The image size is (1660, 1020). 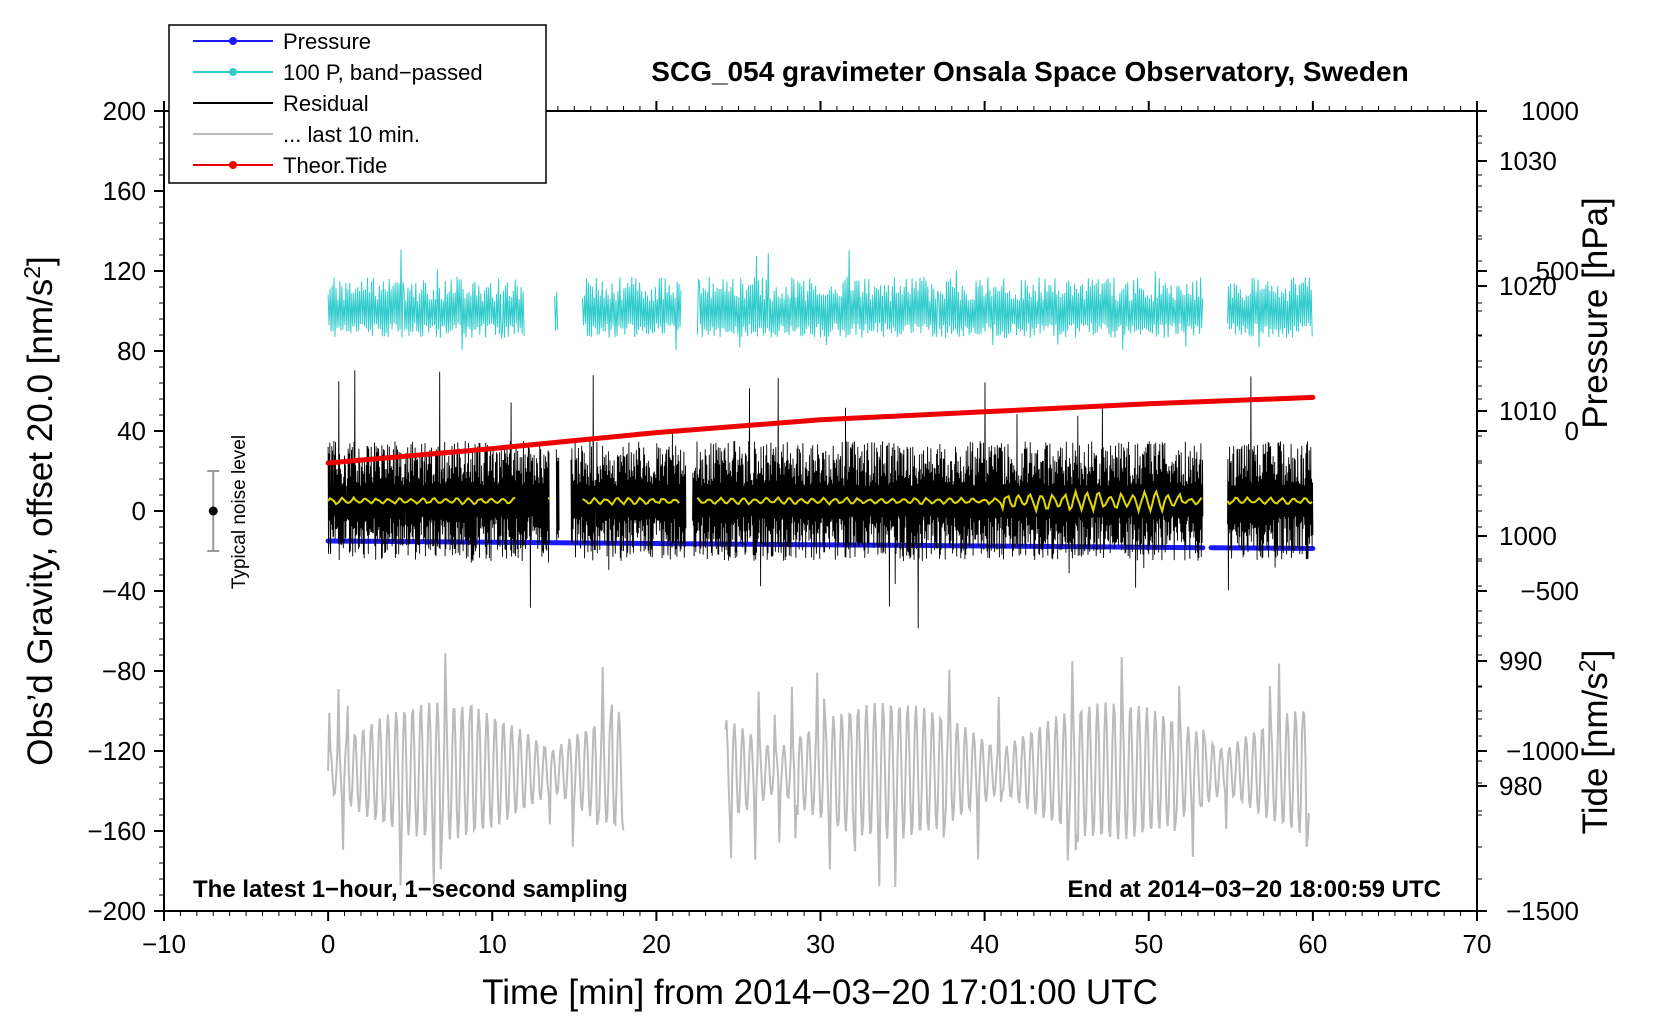 What do you see at coordinates (351, 134) in the screenshot?
I see `legend-label: ... last 10 min.` at bounding box center [351, 134].